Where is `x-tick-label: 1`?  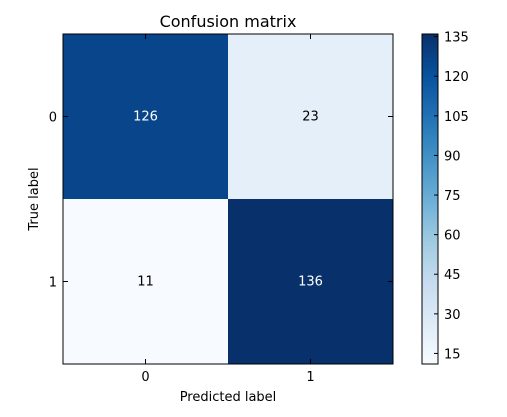 x-tick-label: 1 is located at coordinates (310, 377).